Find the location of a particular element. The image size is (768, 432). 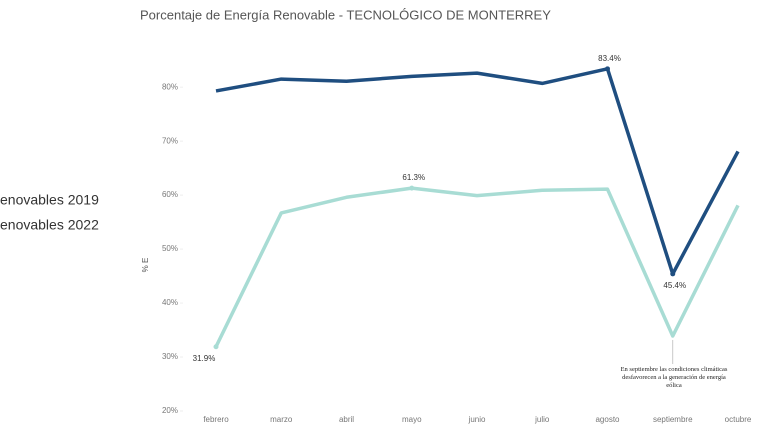

x-tick-label: agosto is located at coordinates (607, 419).